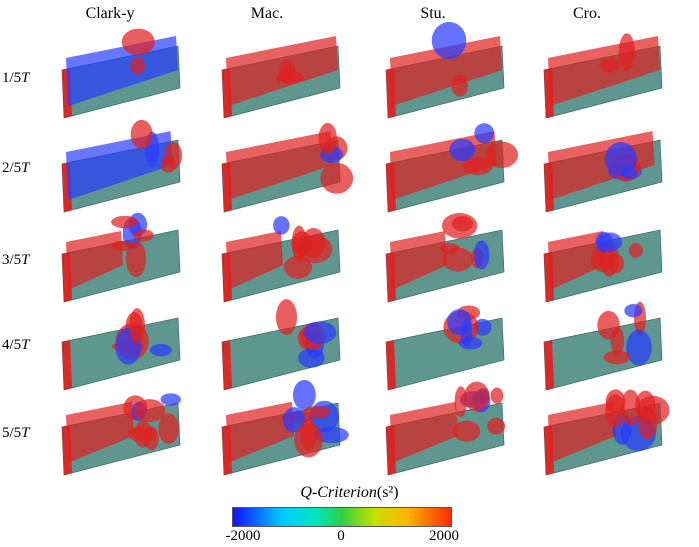 Image resolution: width=699 pixels, height=547 pixels. Describe the element at coordinates (444, 536) in the screenshot. I see `colorbar-max-label: 2000` at that location.